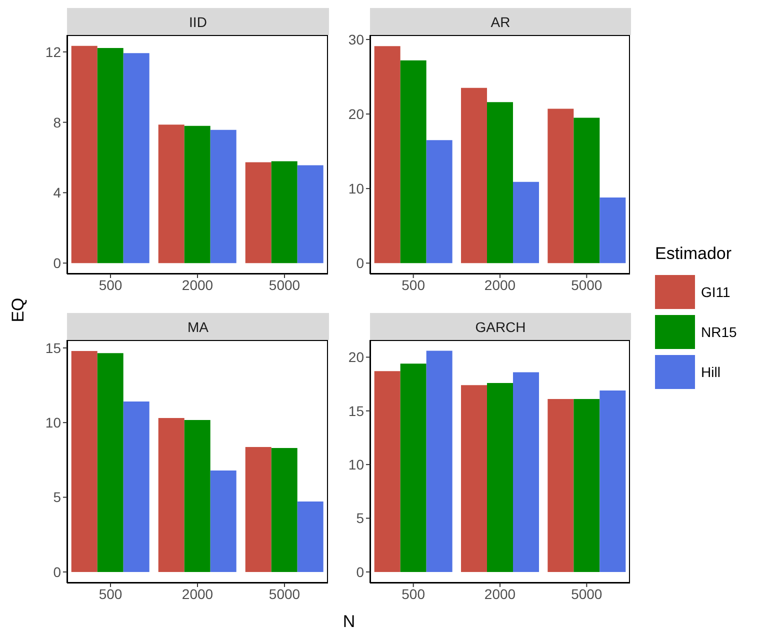 This screenshot has height=637, width=759. What do you see at coordinates (198, 326) in the screenshot?
I see `chart-title: MA` at bounding box center [198, 326].